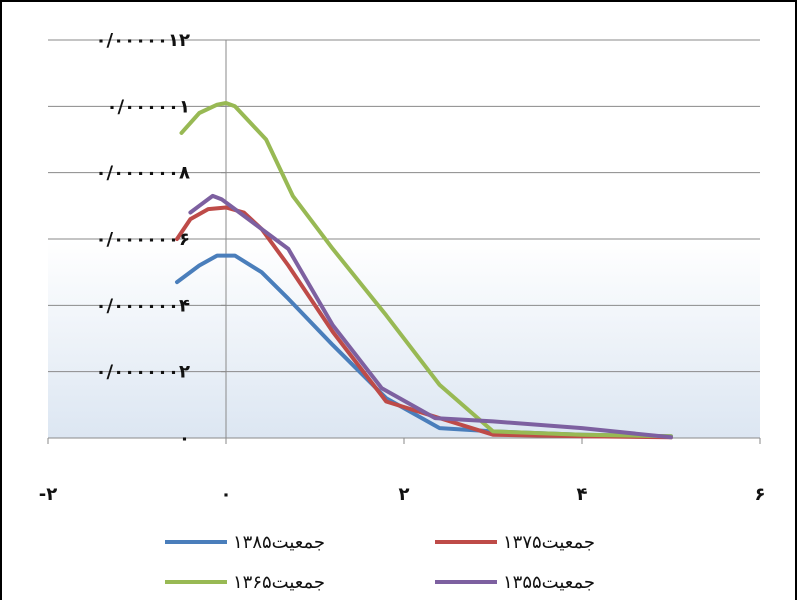  I want to click on legend-label-0: جمعیت۱۳۸۵, so click(279, 542).